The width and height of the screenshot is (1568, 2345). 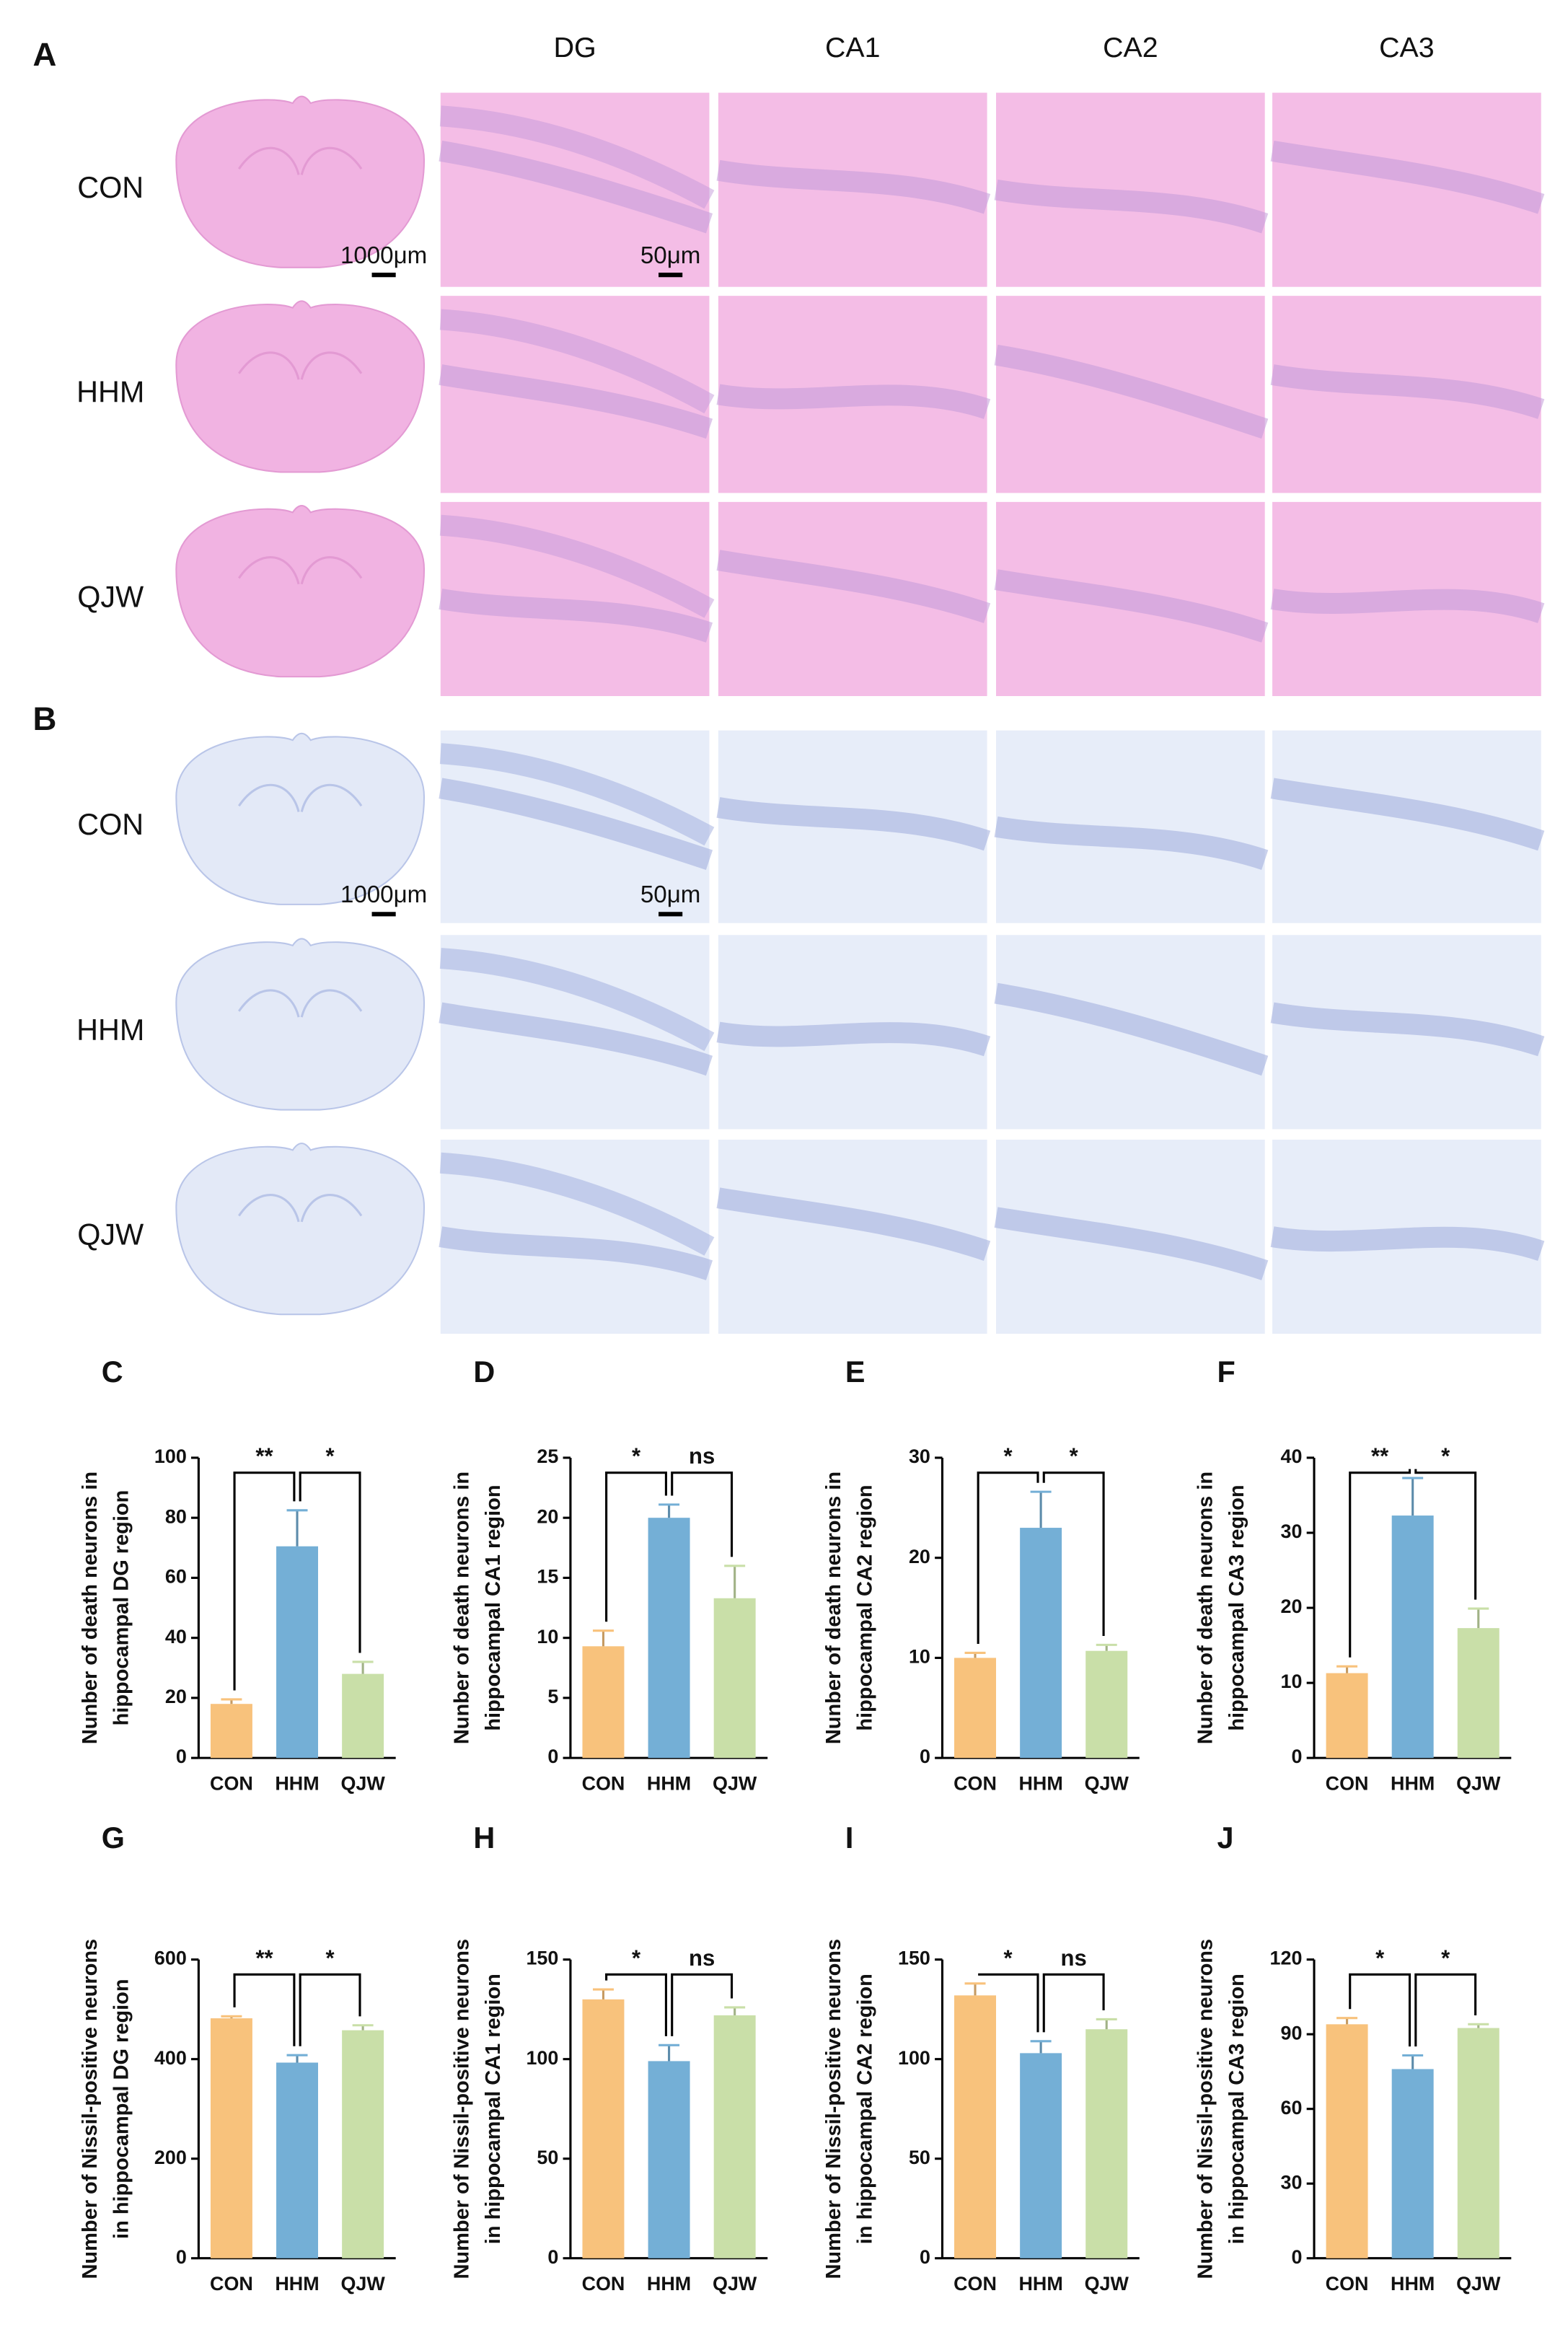 What do you see at coordinates (384, 256) in the screenshot?
I see `scale-bar-label: 1000μm` at bounding box center [384, 256].